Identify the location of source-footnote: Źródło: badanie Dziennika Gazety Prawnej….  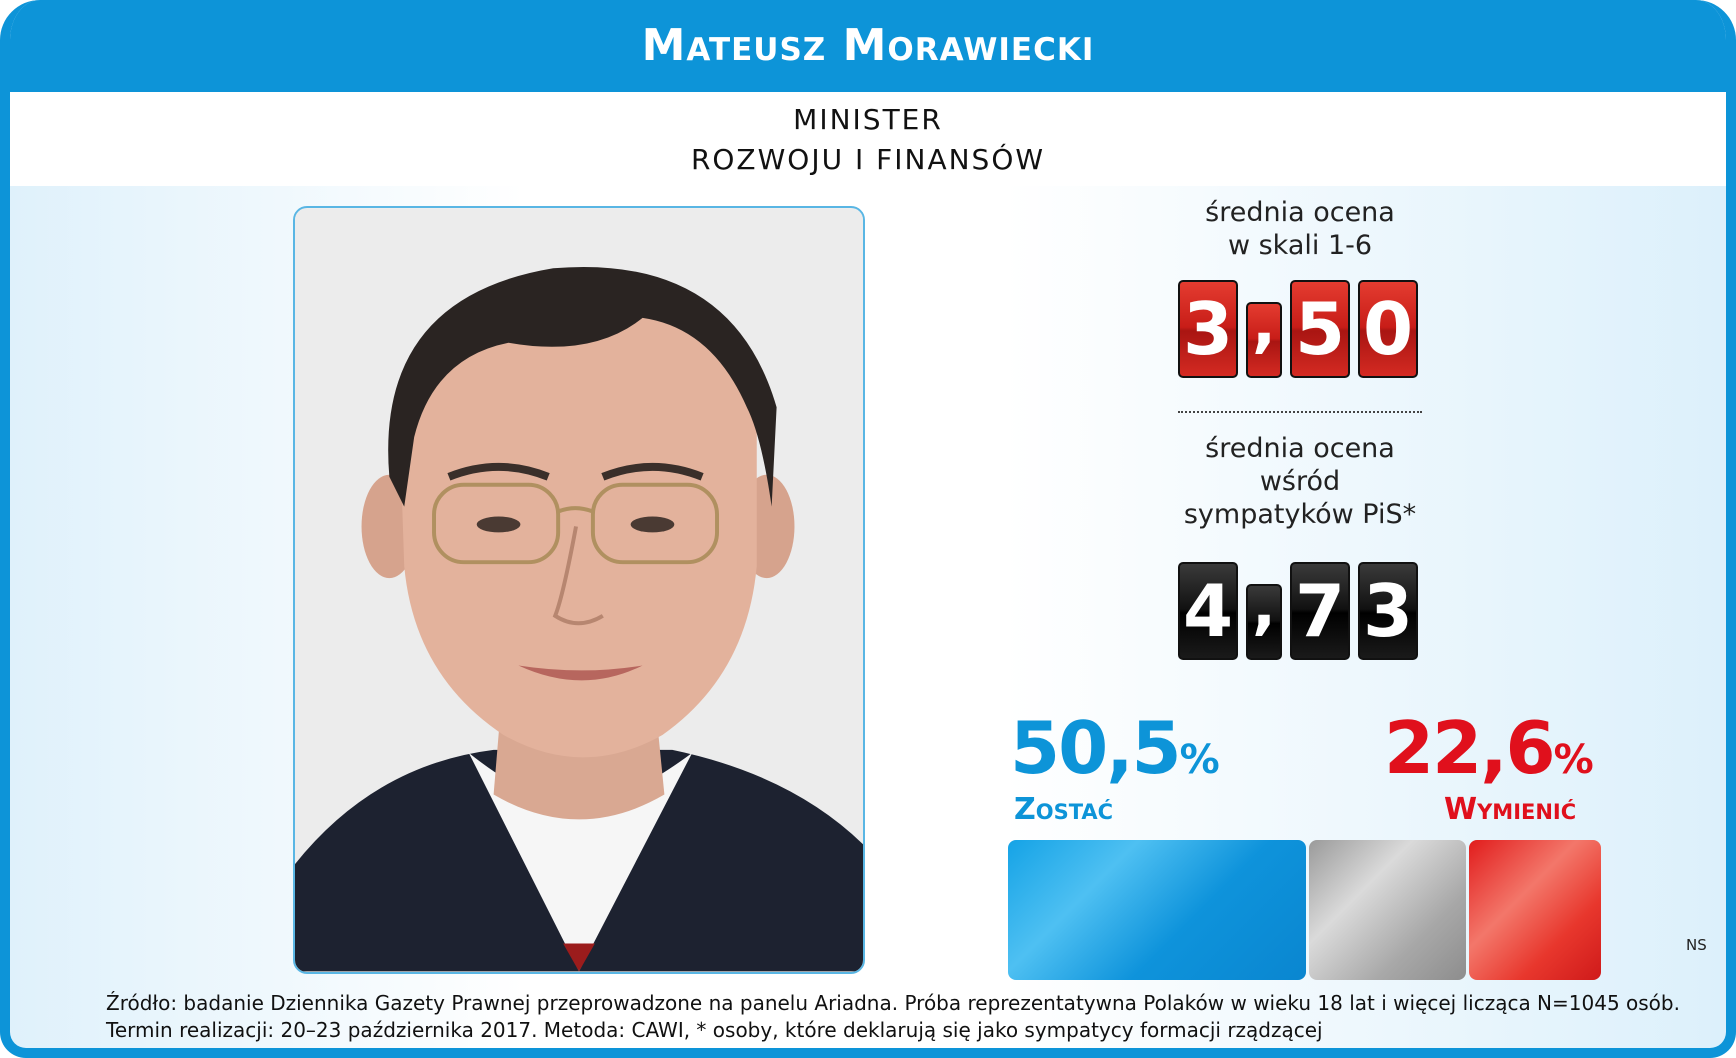
(893, 1017).